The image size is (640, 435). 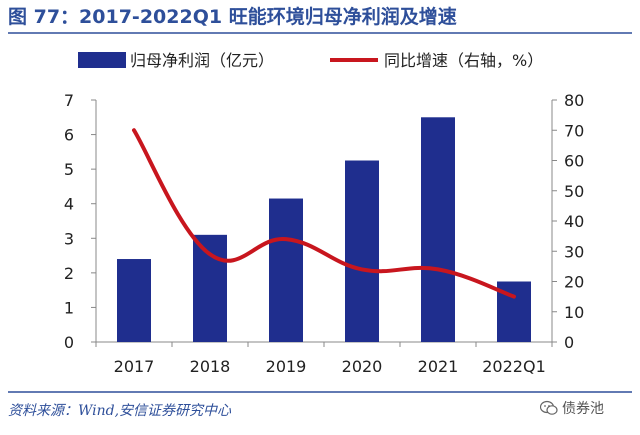 I want to click on right-tick-label: 40, so click(x=574, y=221).